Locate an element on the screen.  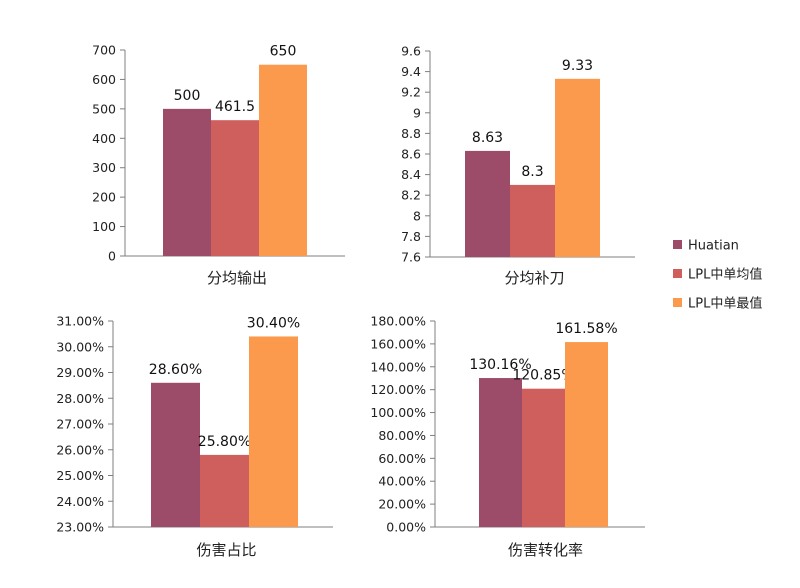
y-tick-label: 200 is located at coordinates (104, 197).